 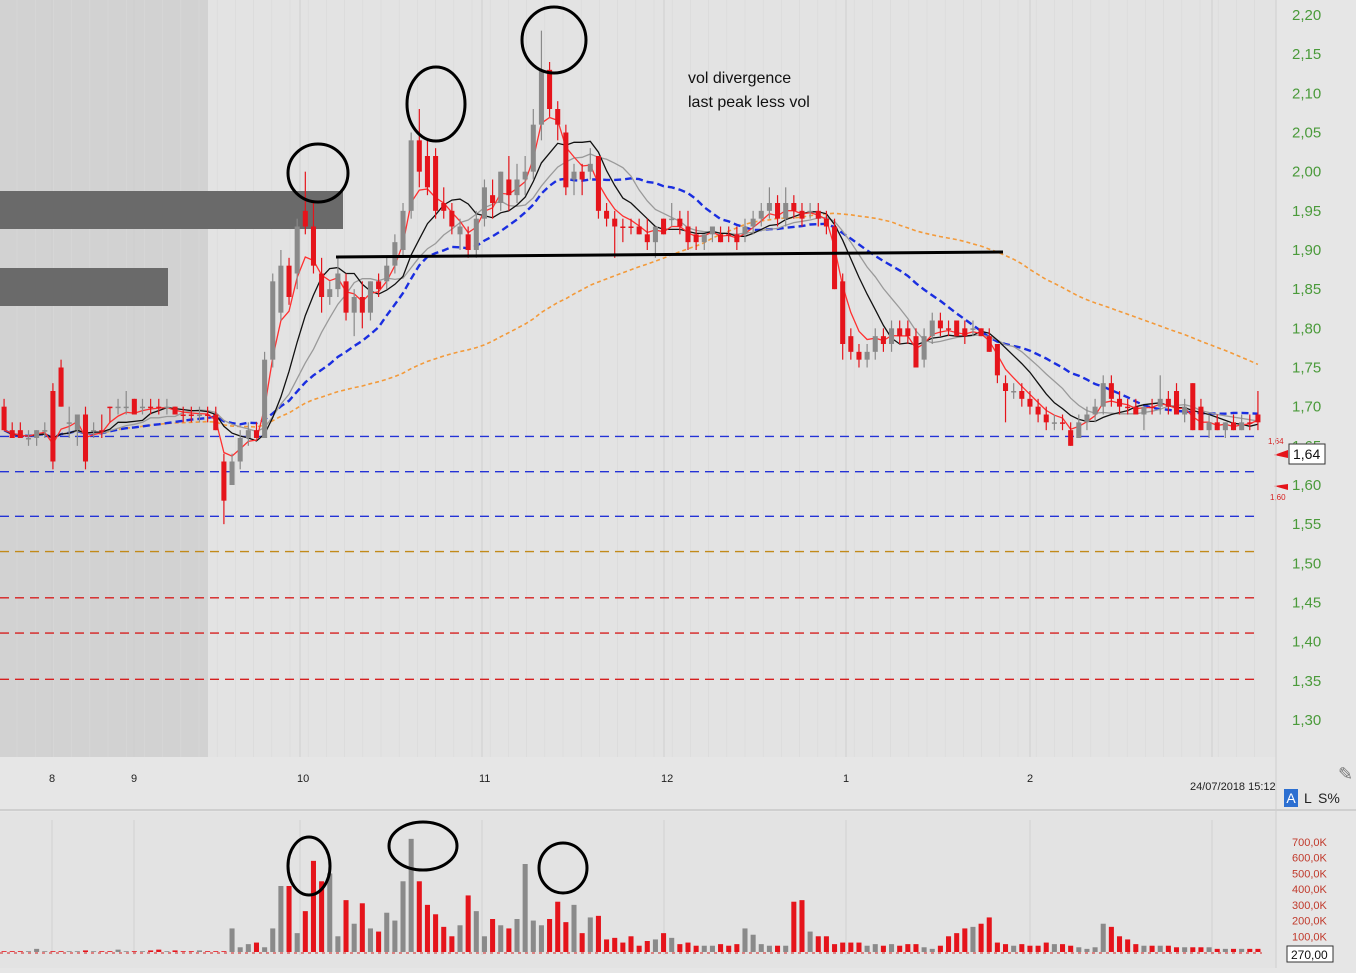 I want to click on volume-last-box, so click(x=1310, y=954).